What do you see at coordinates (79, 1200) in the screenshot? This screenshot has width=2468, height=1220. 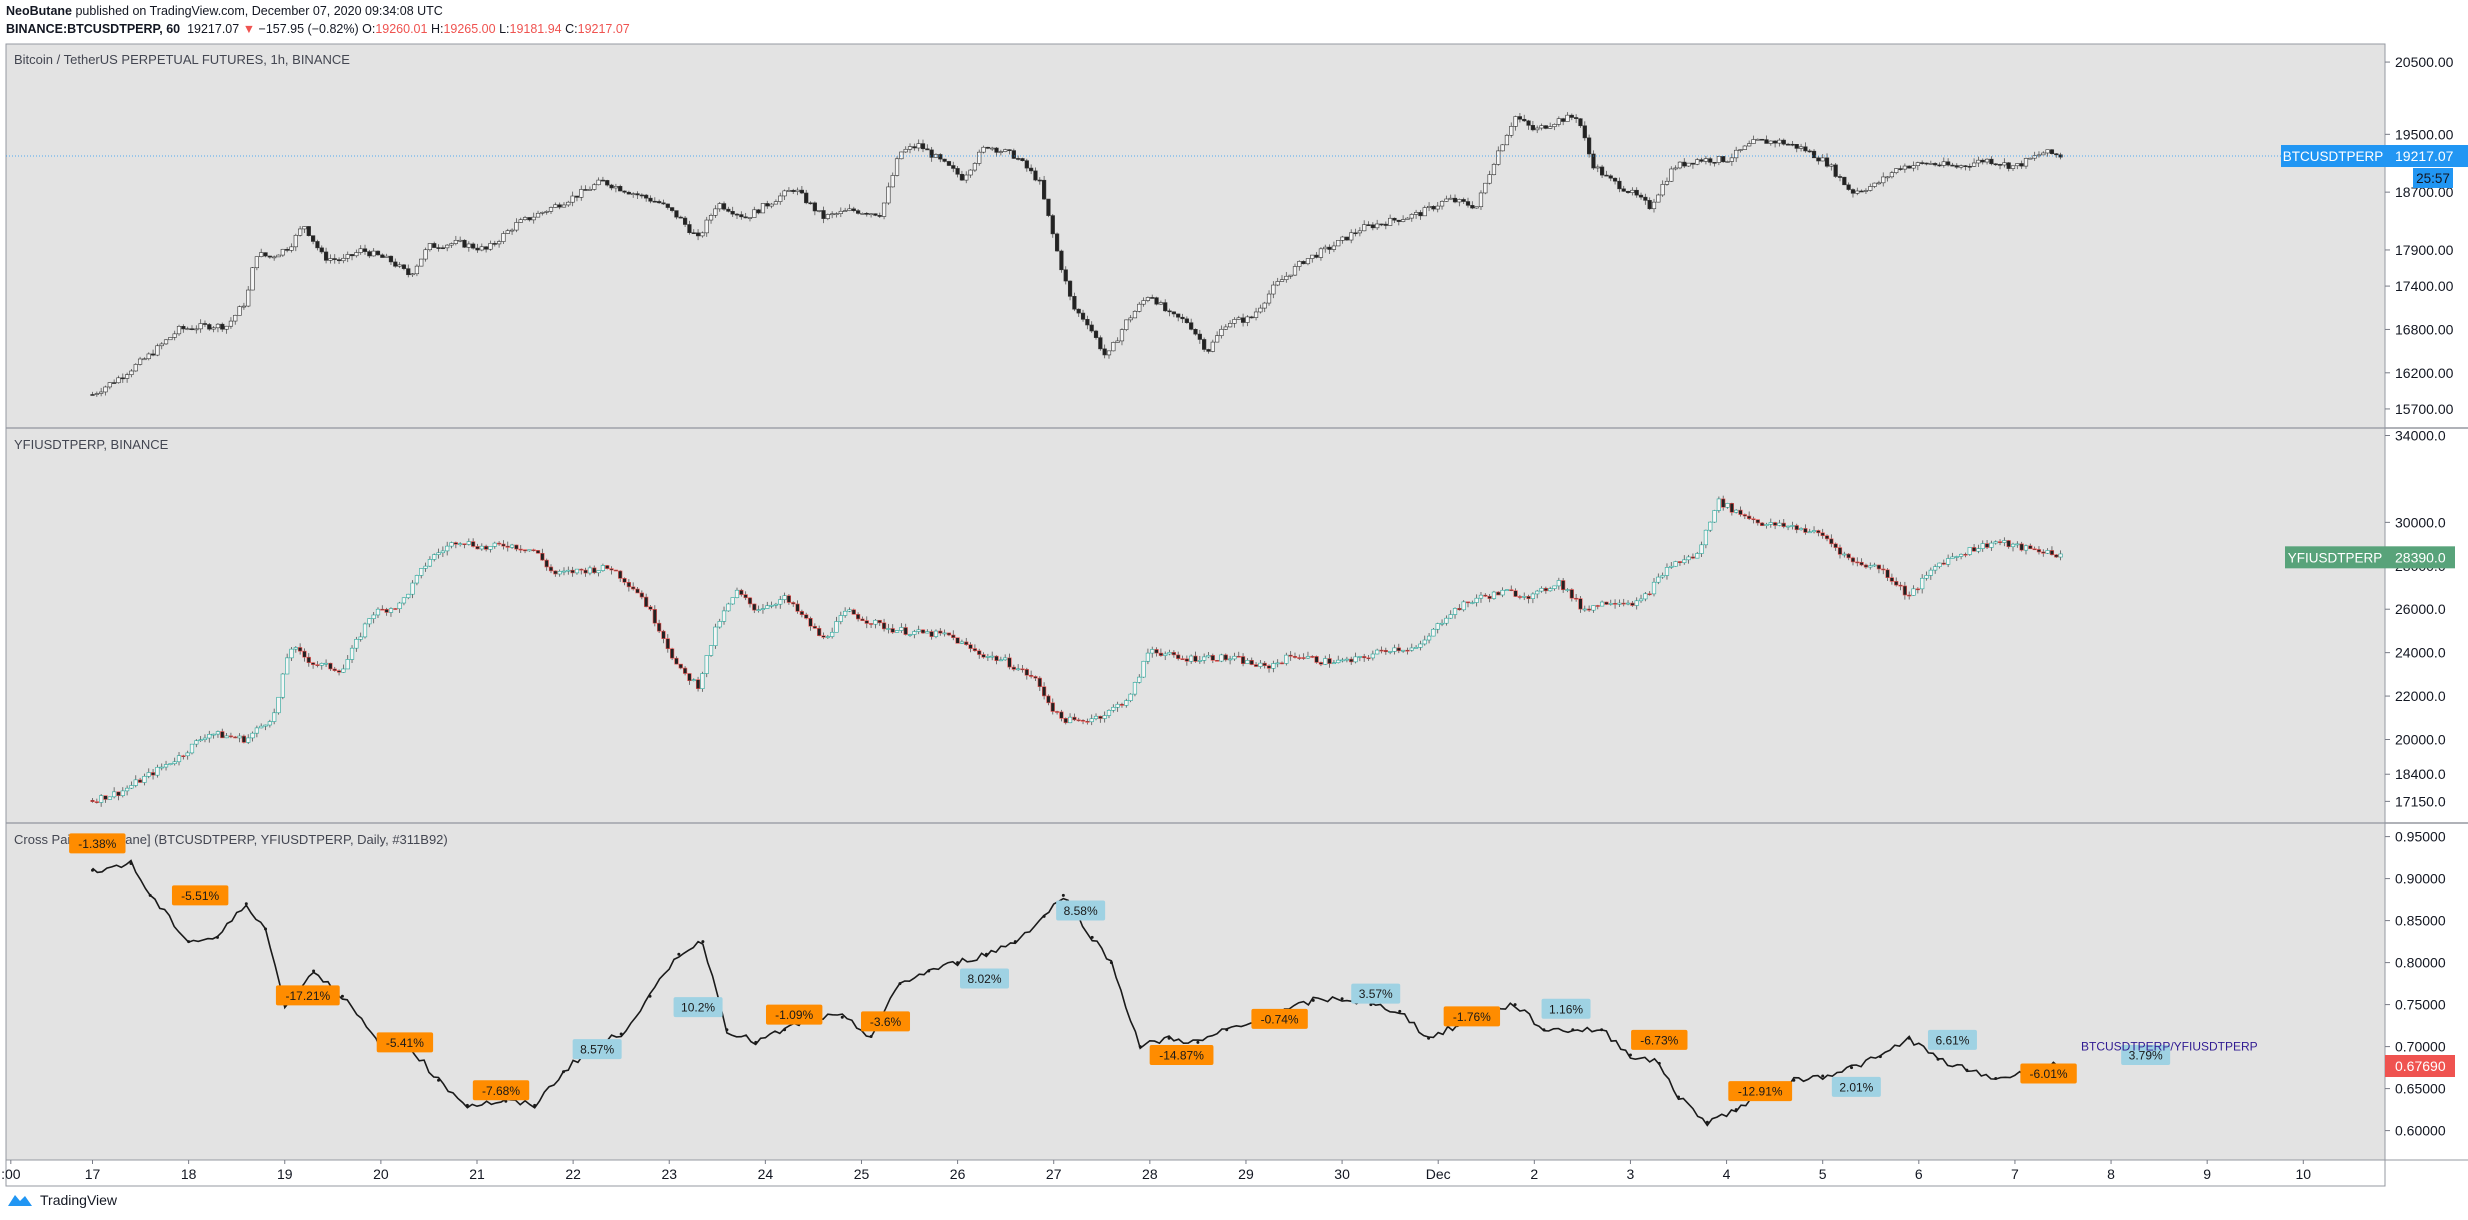 I see `footer-brand: TradingView` at bounding box center [79, 1200].